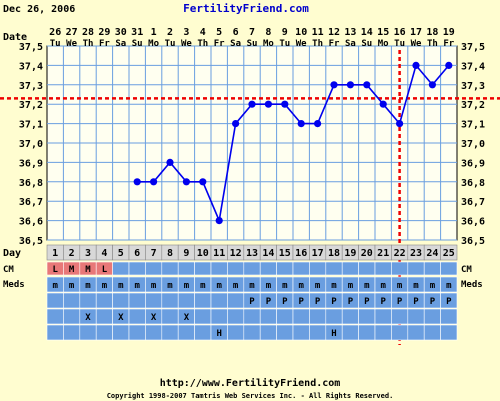 The image size is (500, 401). What do you see at coordinates (137, 44) in the screenshot?
I see `weekday-label: Su` at bounding box center [137, 44].